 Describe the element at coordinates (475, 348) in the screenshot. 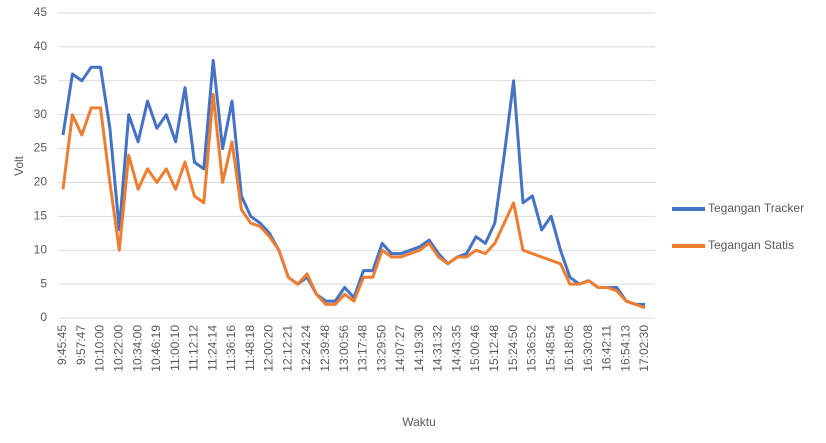

I see `x-tick-label: 15:00:46` at that location.